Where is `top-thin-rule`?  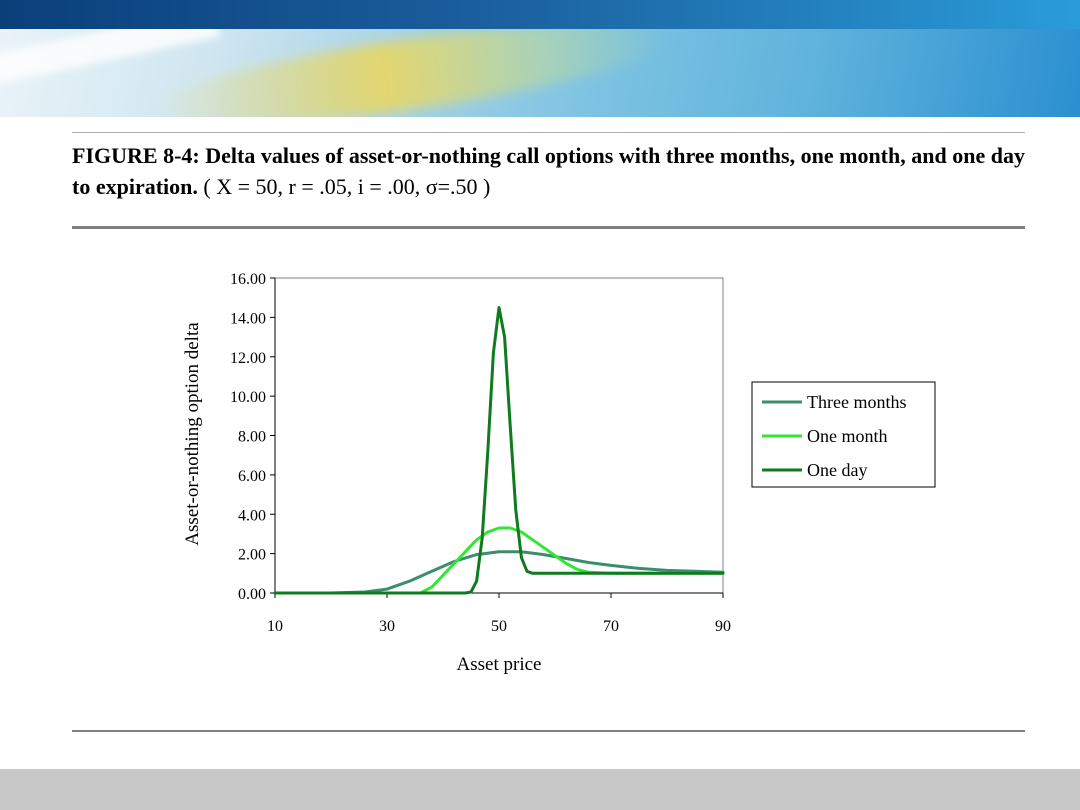
top-thin-rule is located at coordinates (548, 132).